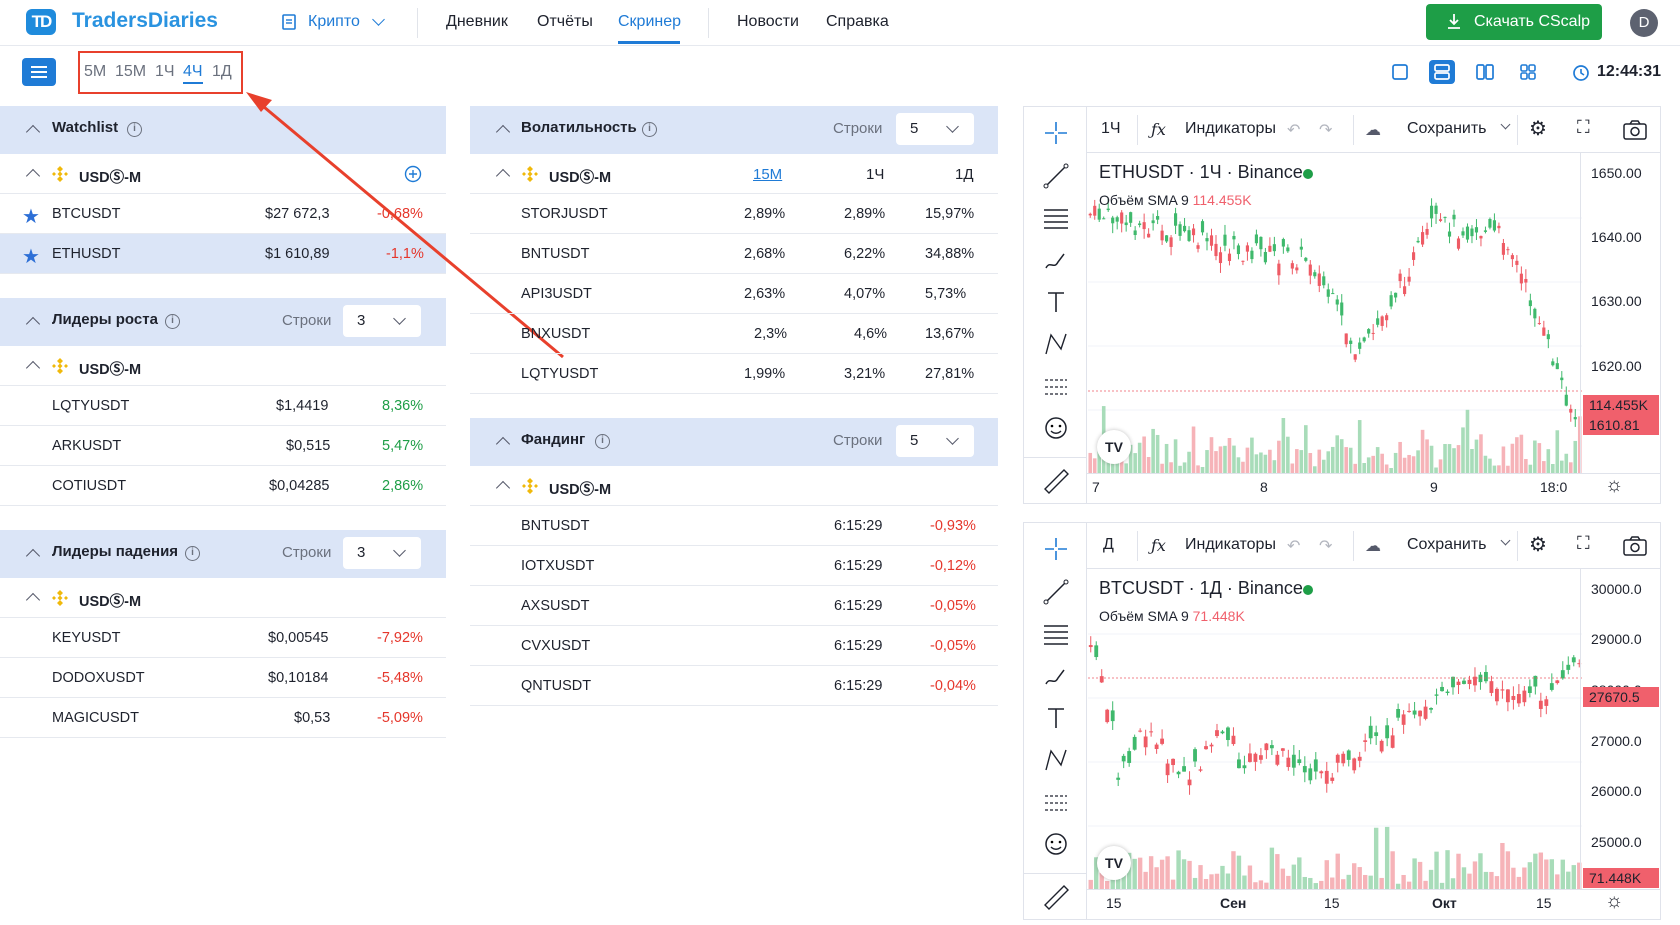 The image size is (1680, 925). I want to click on layout-single-icon, so click(1400, 72).